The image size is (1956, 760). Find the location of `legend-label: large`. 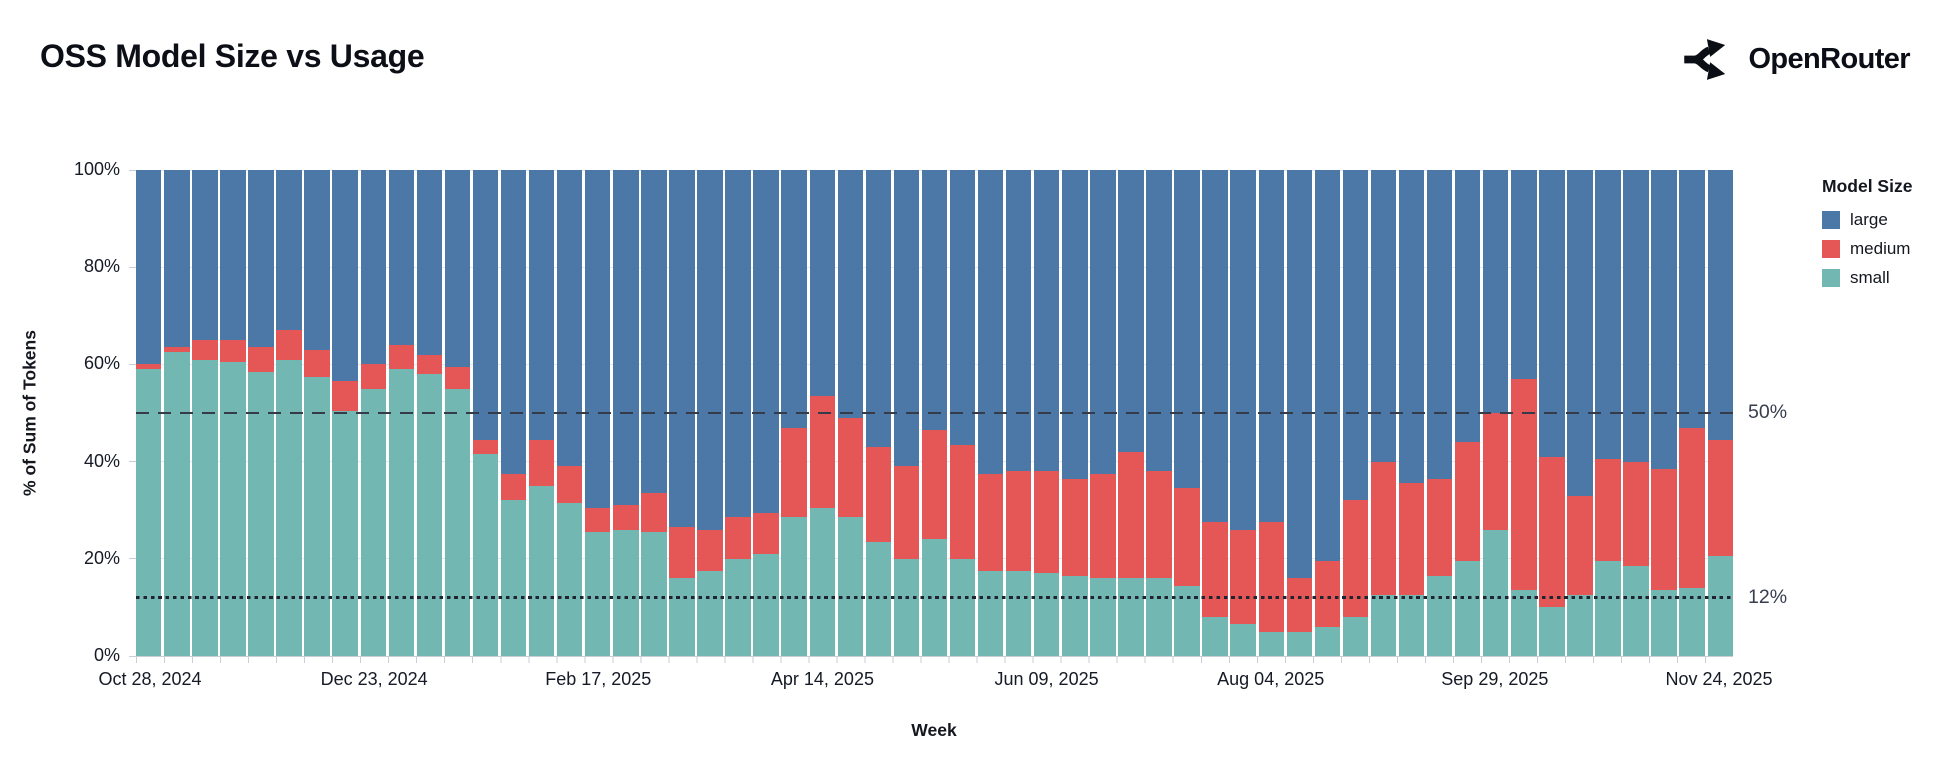

legend-label: large is located at coordinates (1869, 219).